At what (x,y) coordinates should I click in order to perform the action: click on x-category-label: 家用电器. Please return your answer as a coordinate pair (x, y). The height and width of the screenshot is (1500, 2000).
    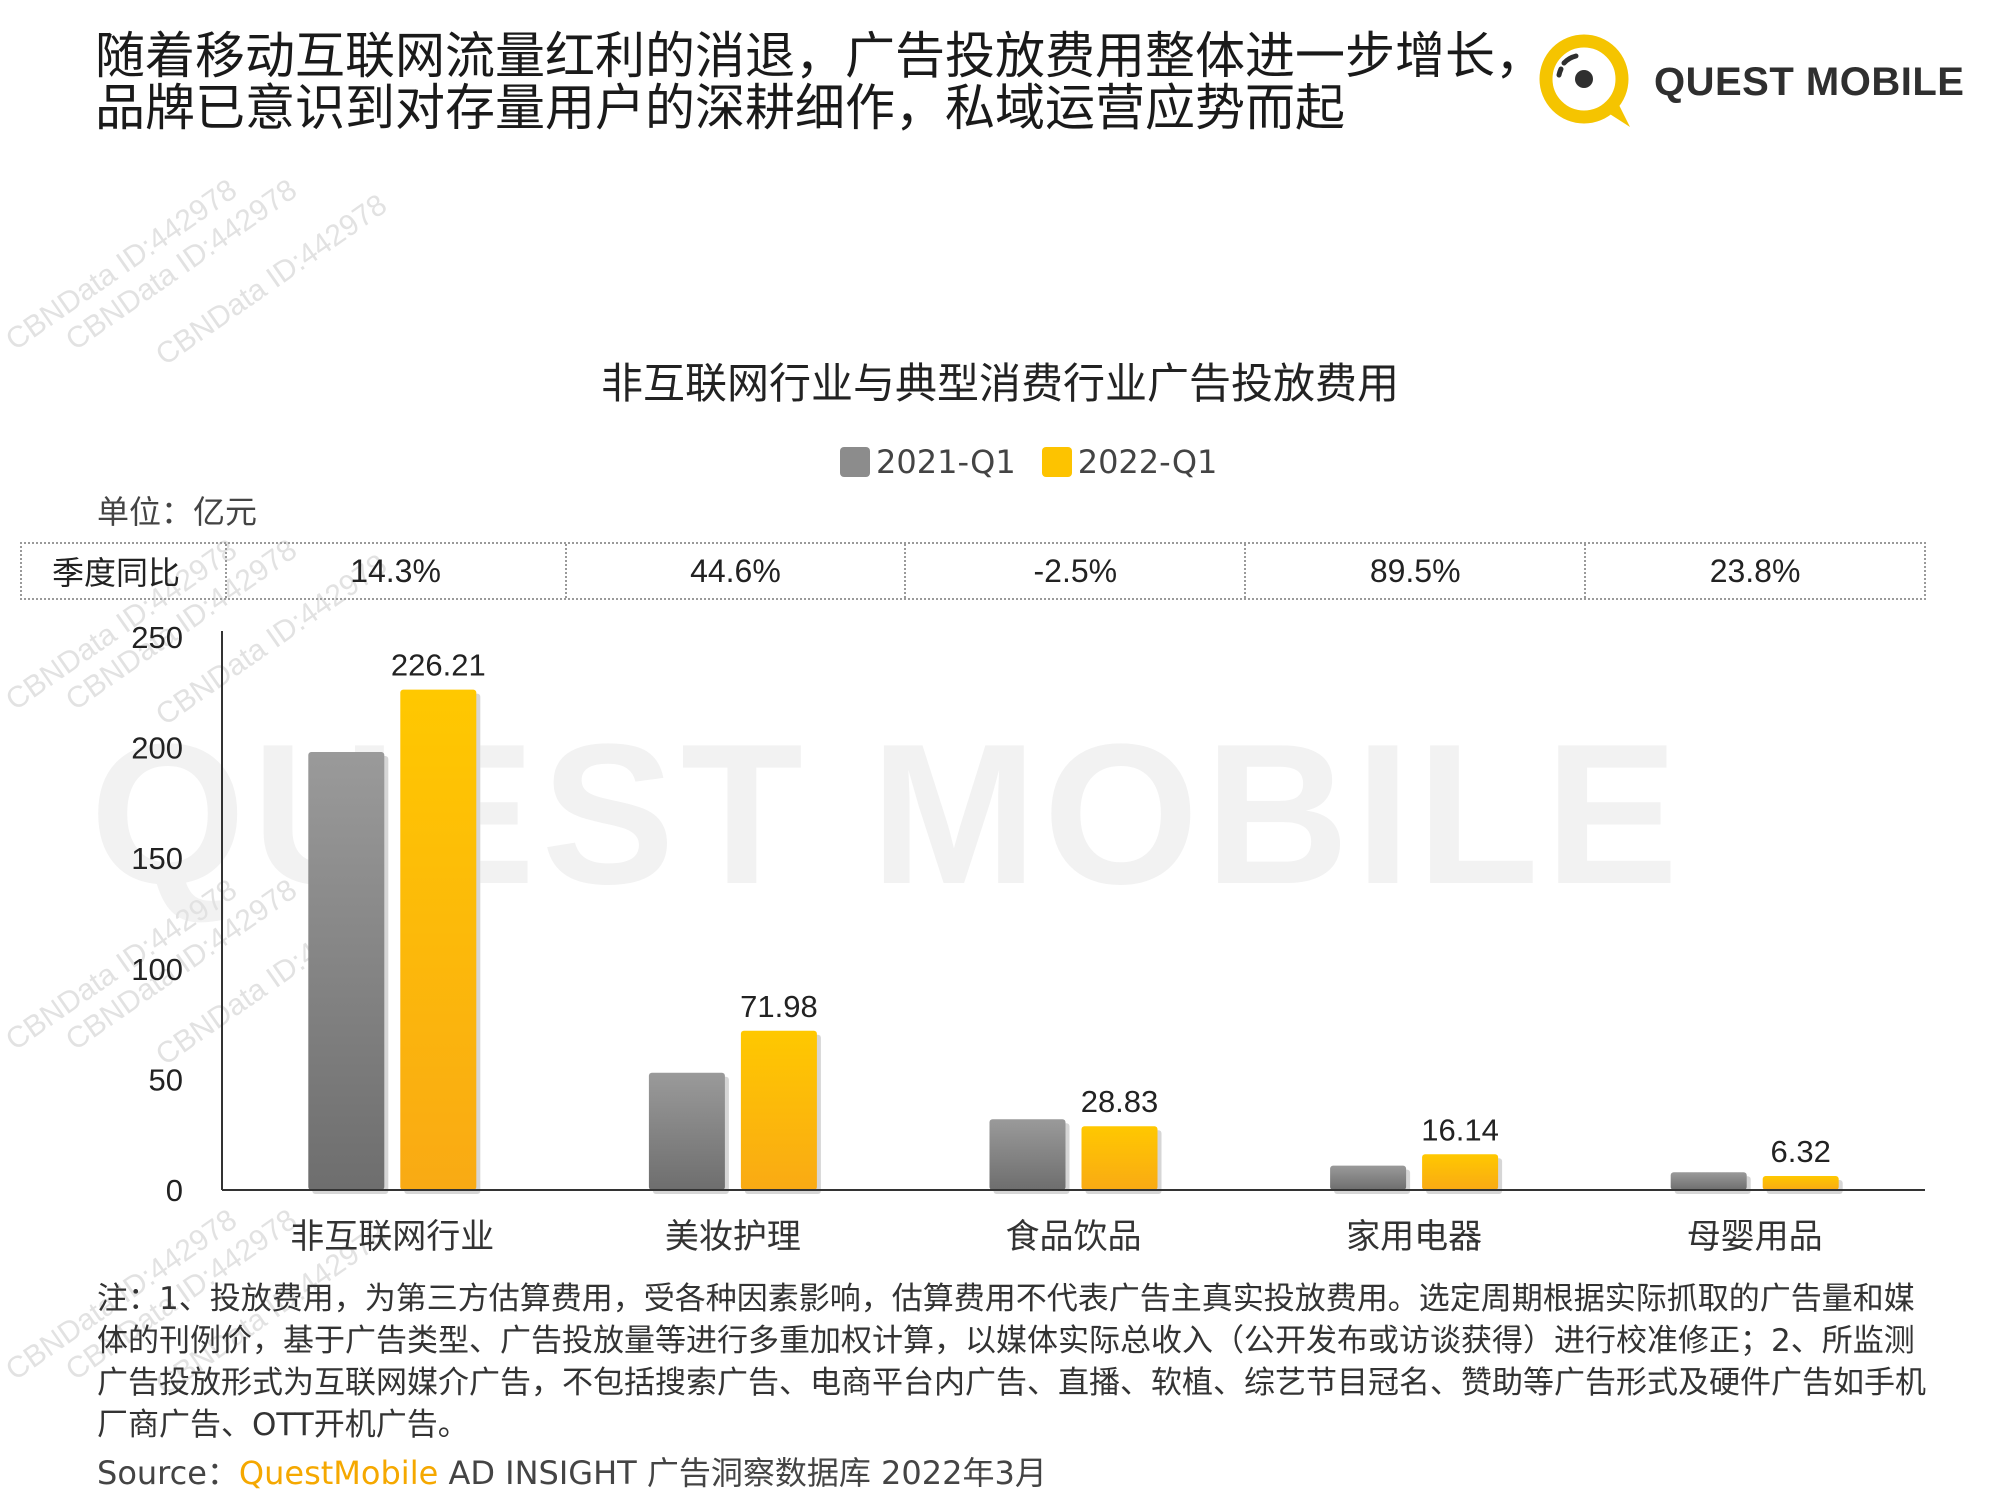
    Looking at the image, I should click on (1414, 1237).